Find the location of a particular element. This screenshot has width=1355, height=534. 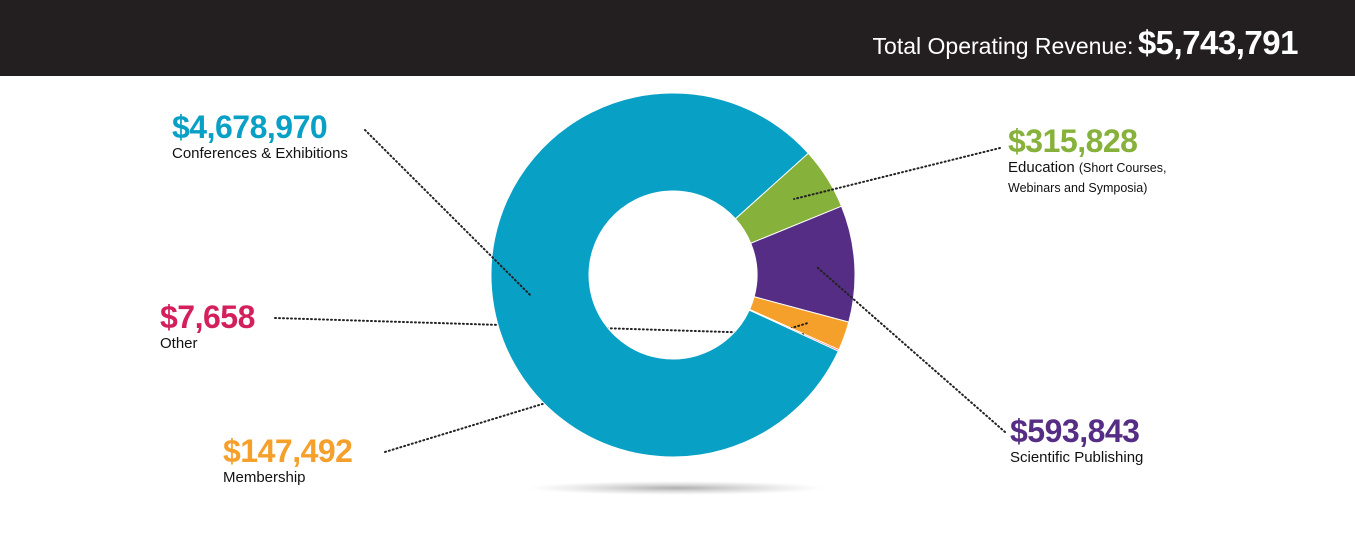

slice-label: $7,658 Other is located at coordinates (260, 326).